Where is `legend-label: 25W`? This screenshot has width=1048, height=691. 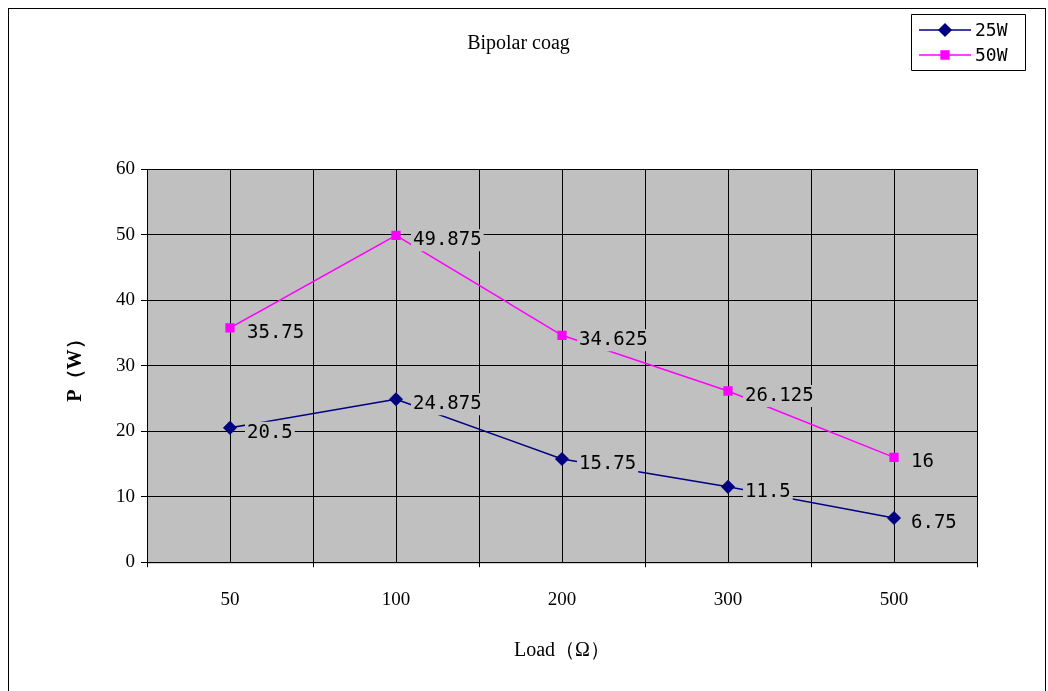
legend-label: 25W is located at coordinates (991, 29).